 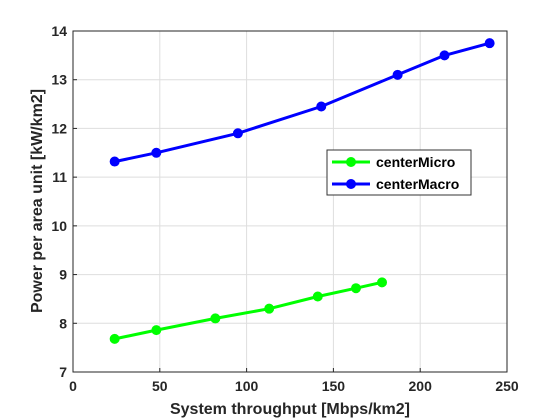 I want to click on legend-label-centerMicro: centerMicro, so click(x=415, y=162).